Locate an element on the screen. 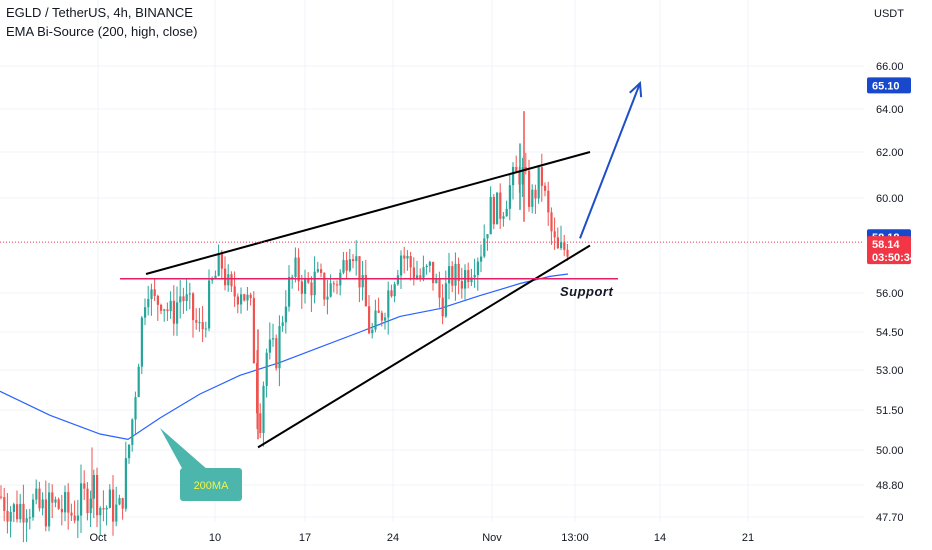 The image size is (932, 550). price-tick: 54.50 is located at coordinates (890, 333).